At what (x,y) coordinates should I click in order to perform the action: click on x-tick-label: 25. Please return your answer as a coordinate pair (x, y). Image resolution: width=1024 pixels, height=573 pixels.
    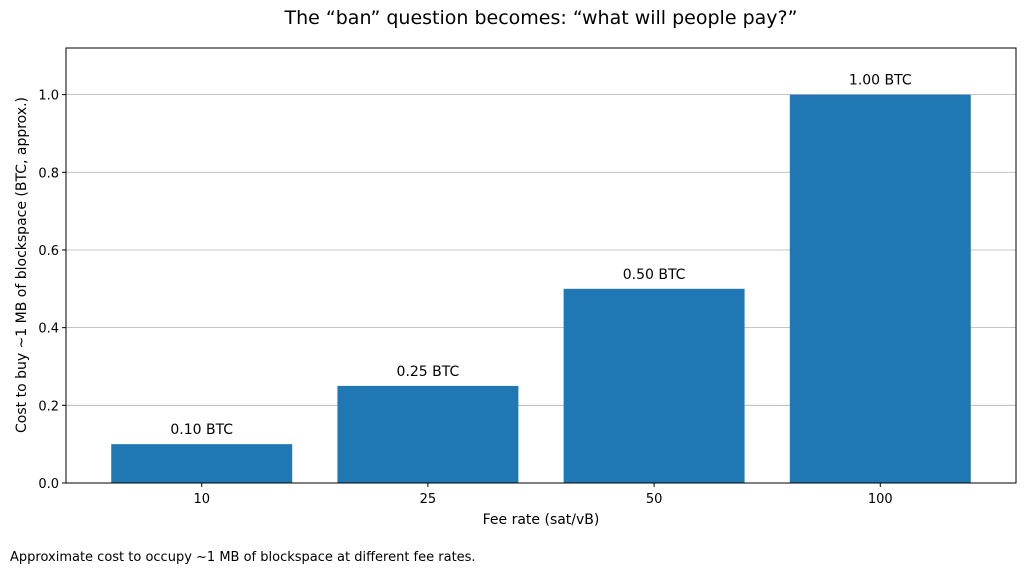
    Looking at the image, I should click on (428, 499).